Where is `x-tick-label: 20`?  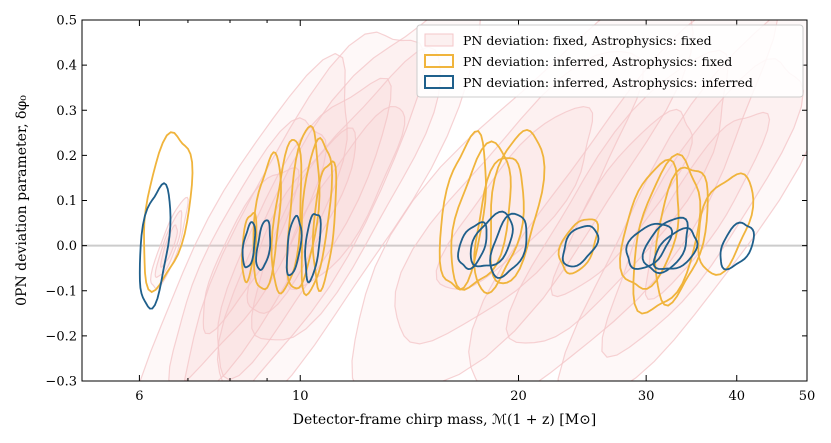 x-tick-label: 20 is located at coordinates (518, 396).